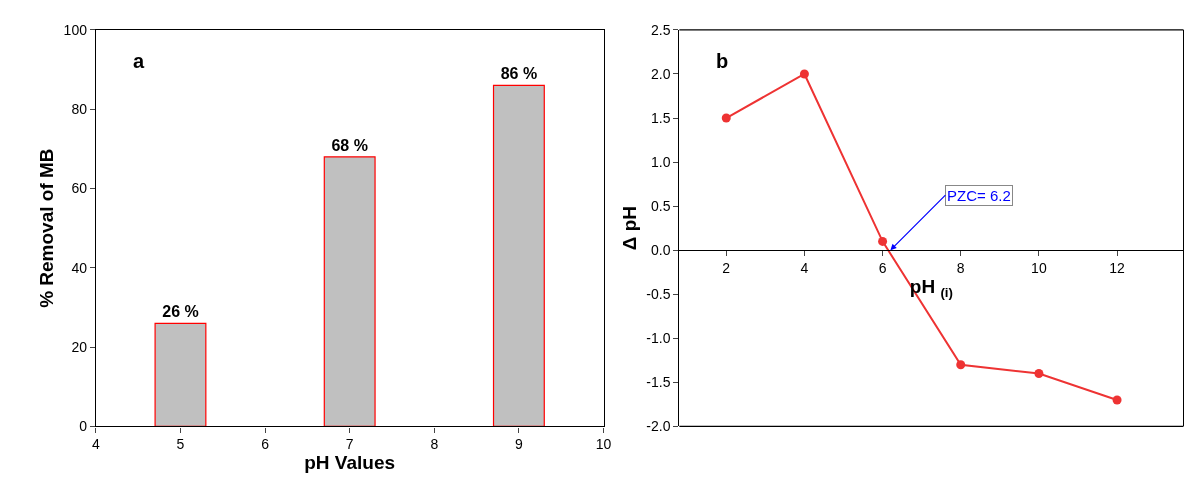 The width and height of the screenshot is (1199, 490). I want to click on x-tick-label: 5, so click(180, 444).